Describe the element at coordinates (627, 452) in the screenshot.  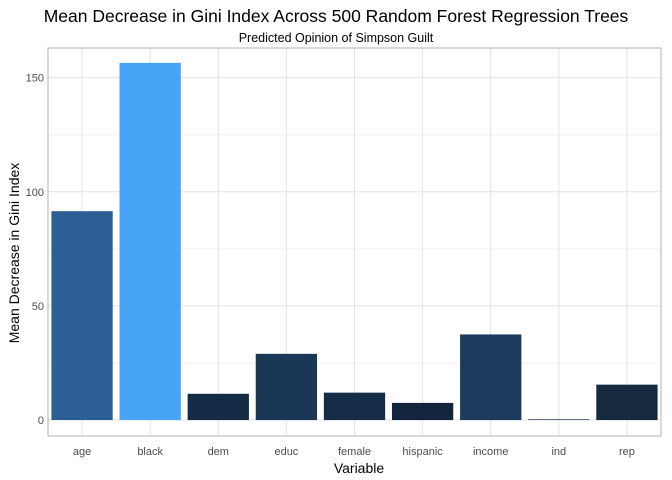
I see `x-tick-label: rep` at that location.